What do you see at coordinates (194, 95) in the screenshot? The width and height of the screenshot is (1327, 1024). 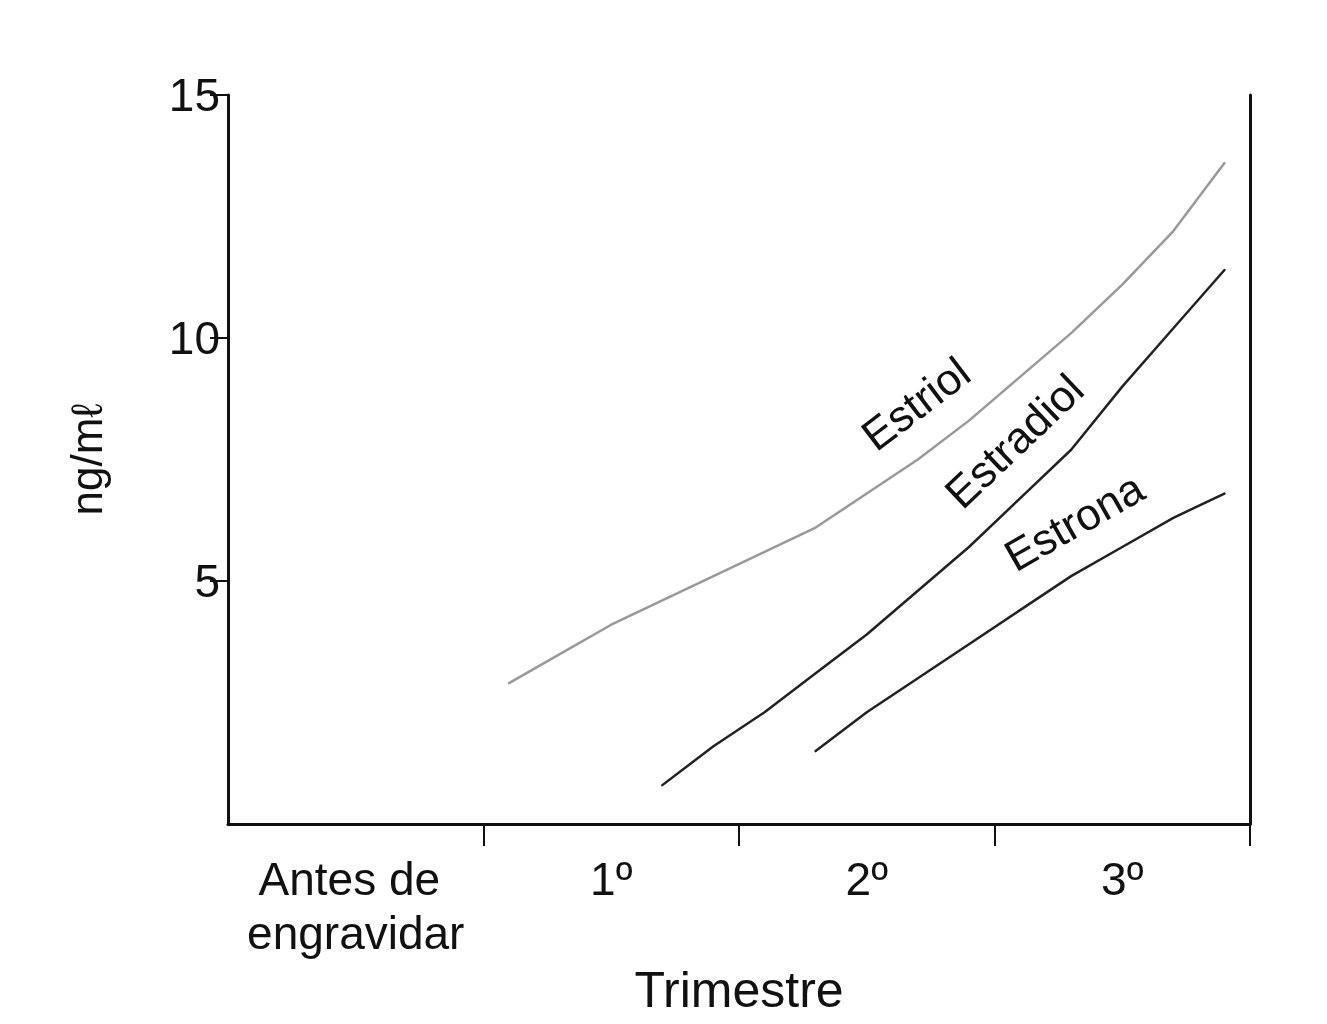 I see `y-tick-label: 15` at bounding box center [194, 95].